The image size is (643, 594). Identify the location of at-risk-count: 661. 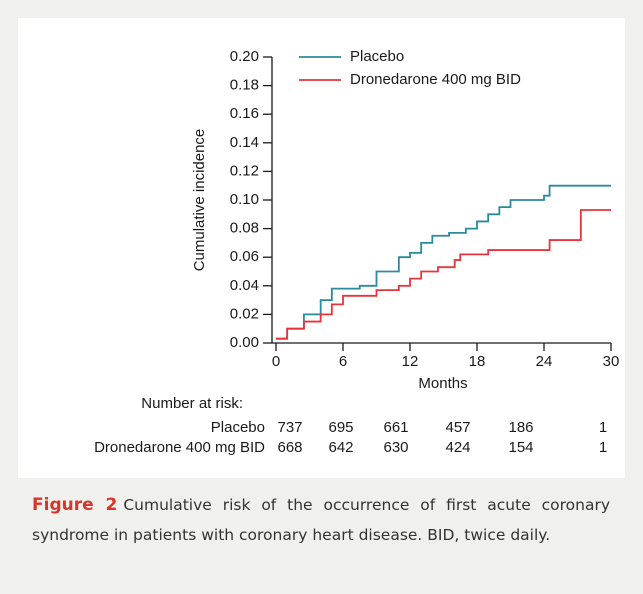
(395, 427).